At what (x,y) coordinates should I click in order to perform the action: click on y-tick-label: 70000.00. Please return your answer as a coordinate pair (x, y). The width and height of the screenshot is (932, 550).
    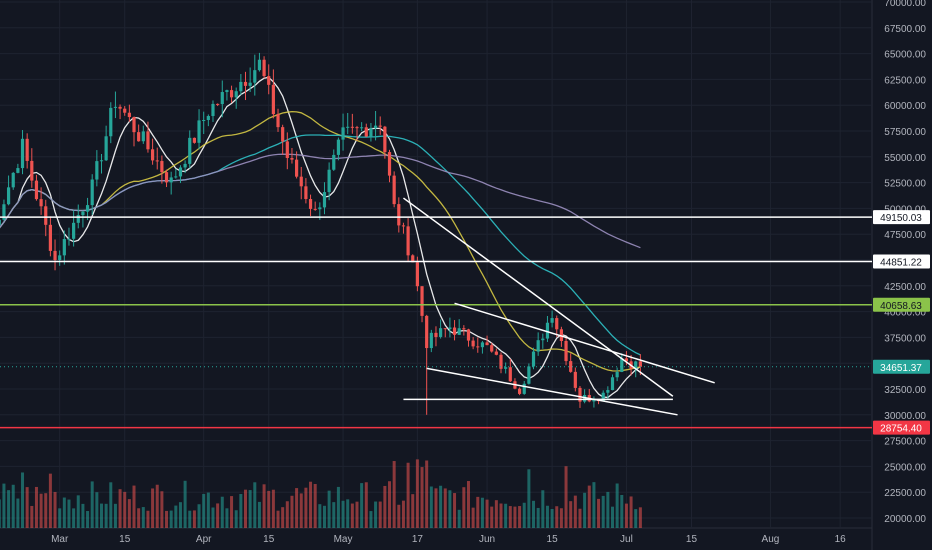
    Looking at the image, I should click on (905, 4).